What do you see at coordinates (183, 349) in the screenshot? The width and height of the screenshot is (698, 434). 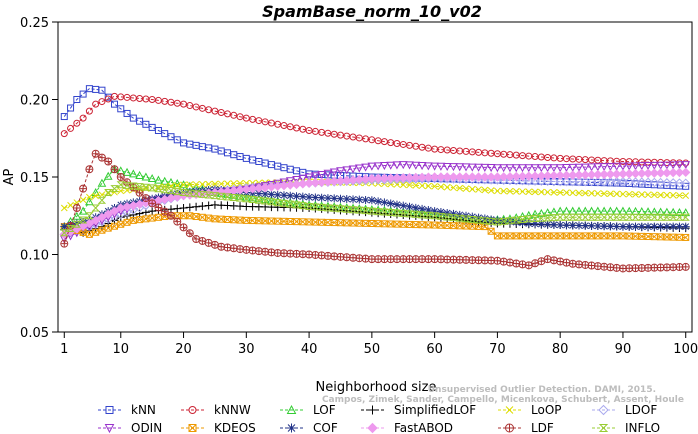 I see `x-tick-label: 20` at bounding box center [183, 349].